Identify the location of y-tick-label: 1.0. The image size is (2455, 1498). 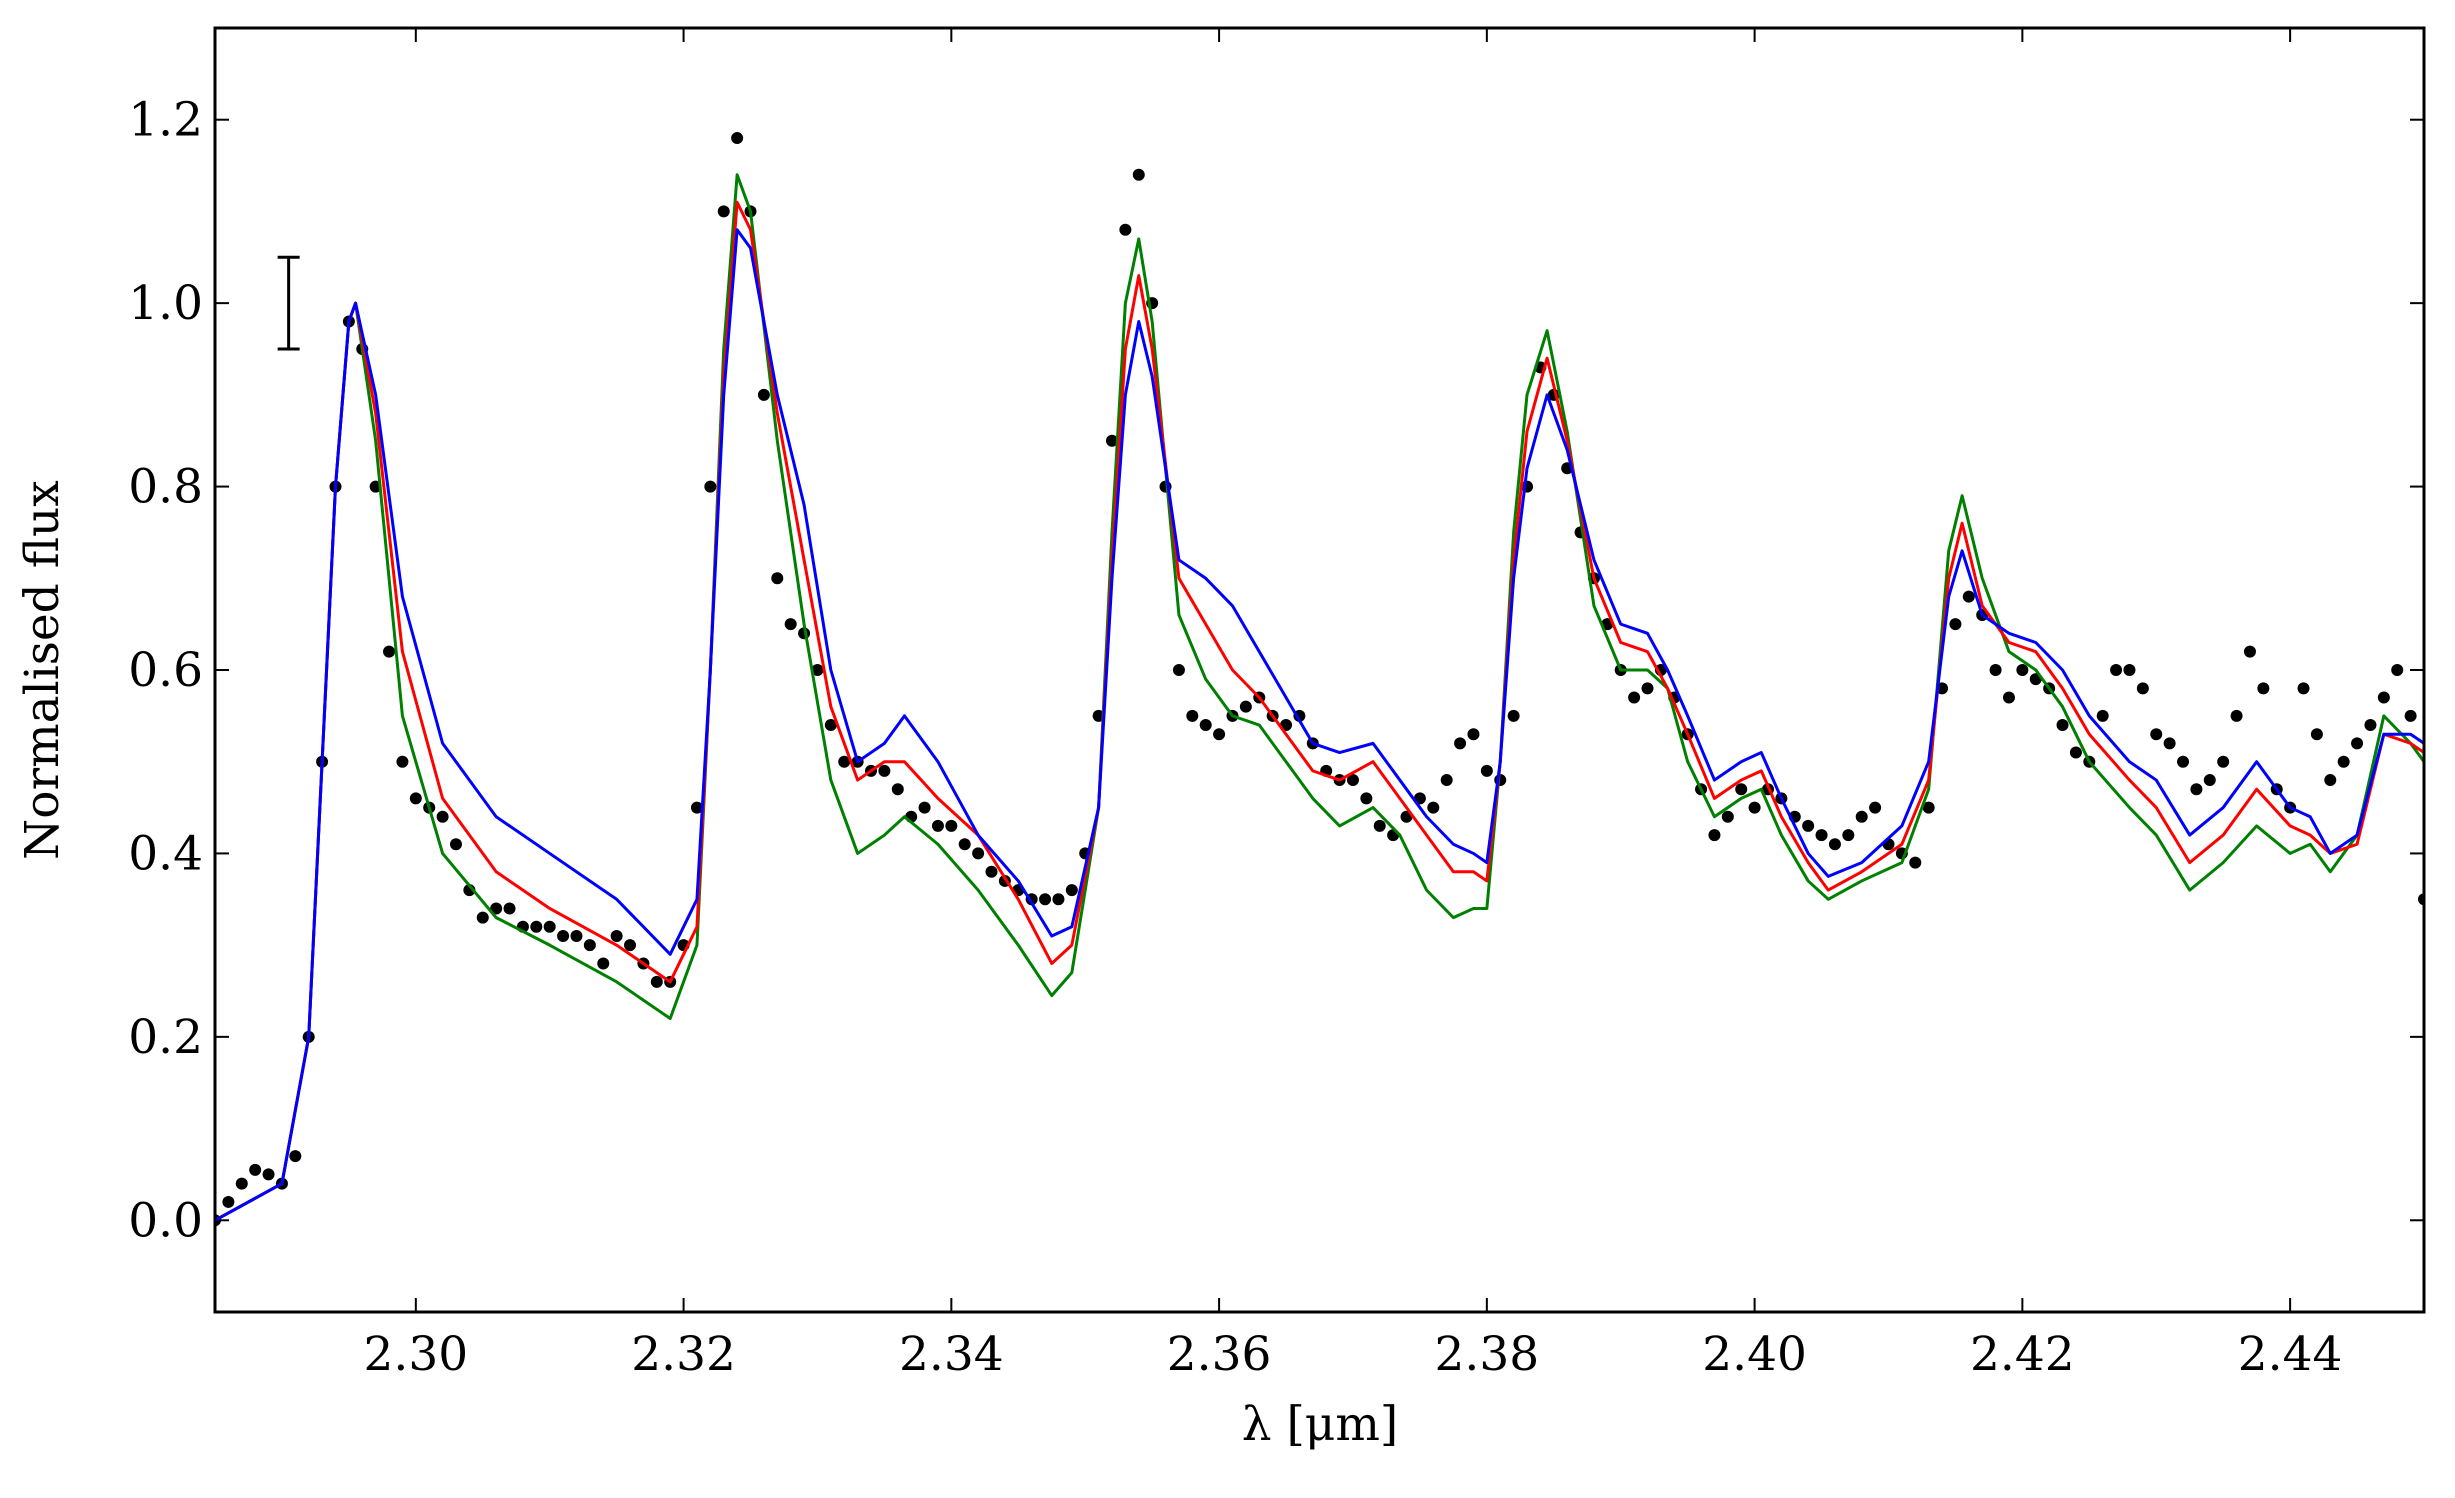
(165, 303).